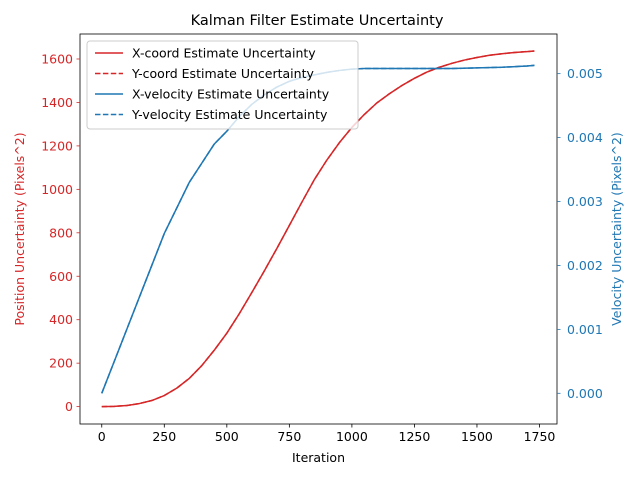  Describe the element at coordinates (231, 94) in the screenshot. I see `legend-label-3: X-velocity Estimate Uncertainty` at that location.